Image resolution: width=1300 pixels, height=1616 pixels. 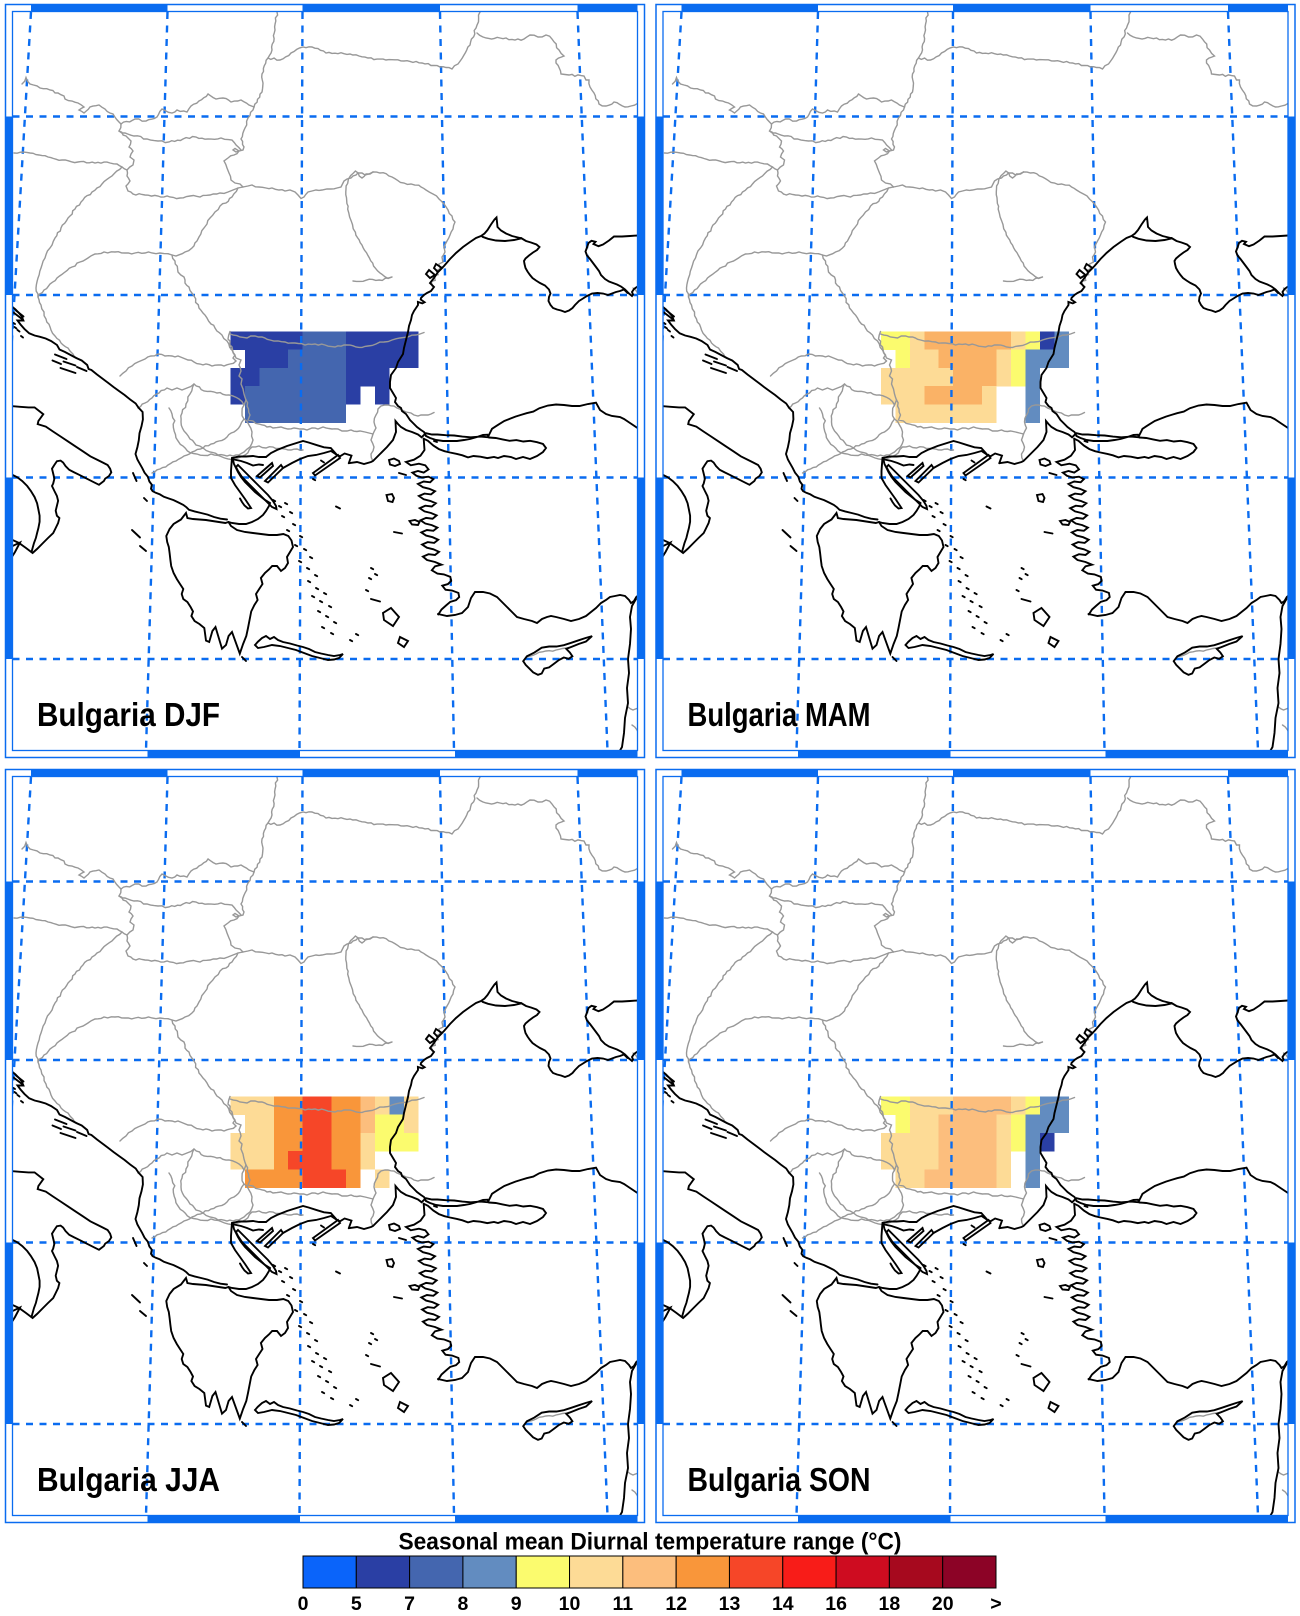 What do you see at coordinates (890, 1604) in the screenshot?
I see `svg-text: 18` at bounding box center [890, 1604].